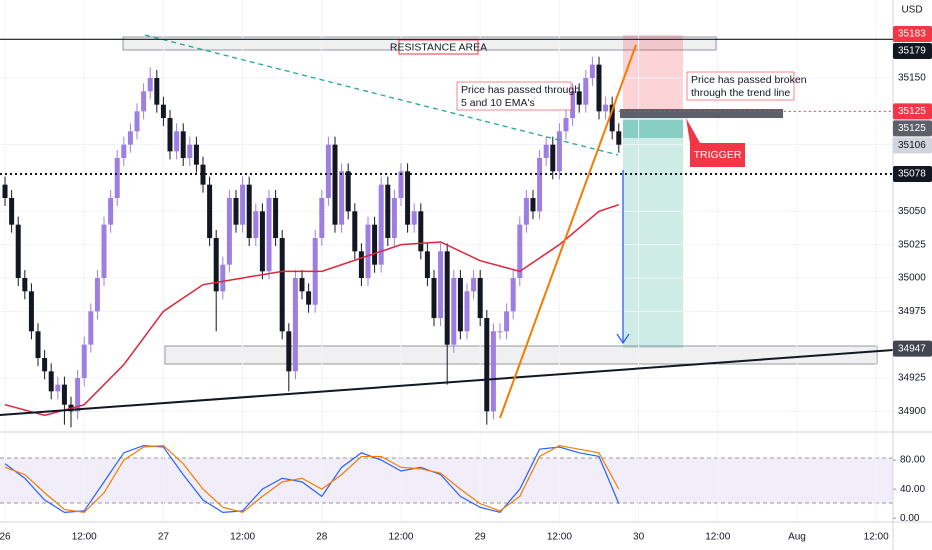 The width and height of the screenshot is (932, 550). What do you see at coordinates (912, 174) in the screenshot?
I see `price-marker-label: 35078` at bounding box center [912, 174].